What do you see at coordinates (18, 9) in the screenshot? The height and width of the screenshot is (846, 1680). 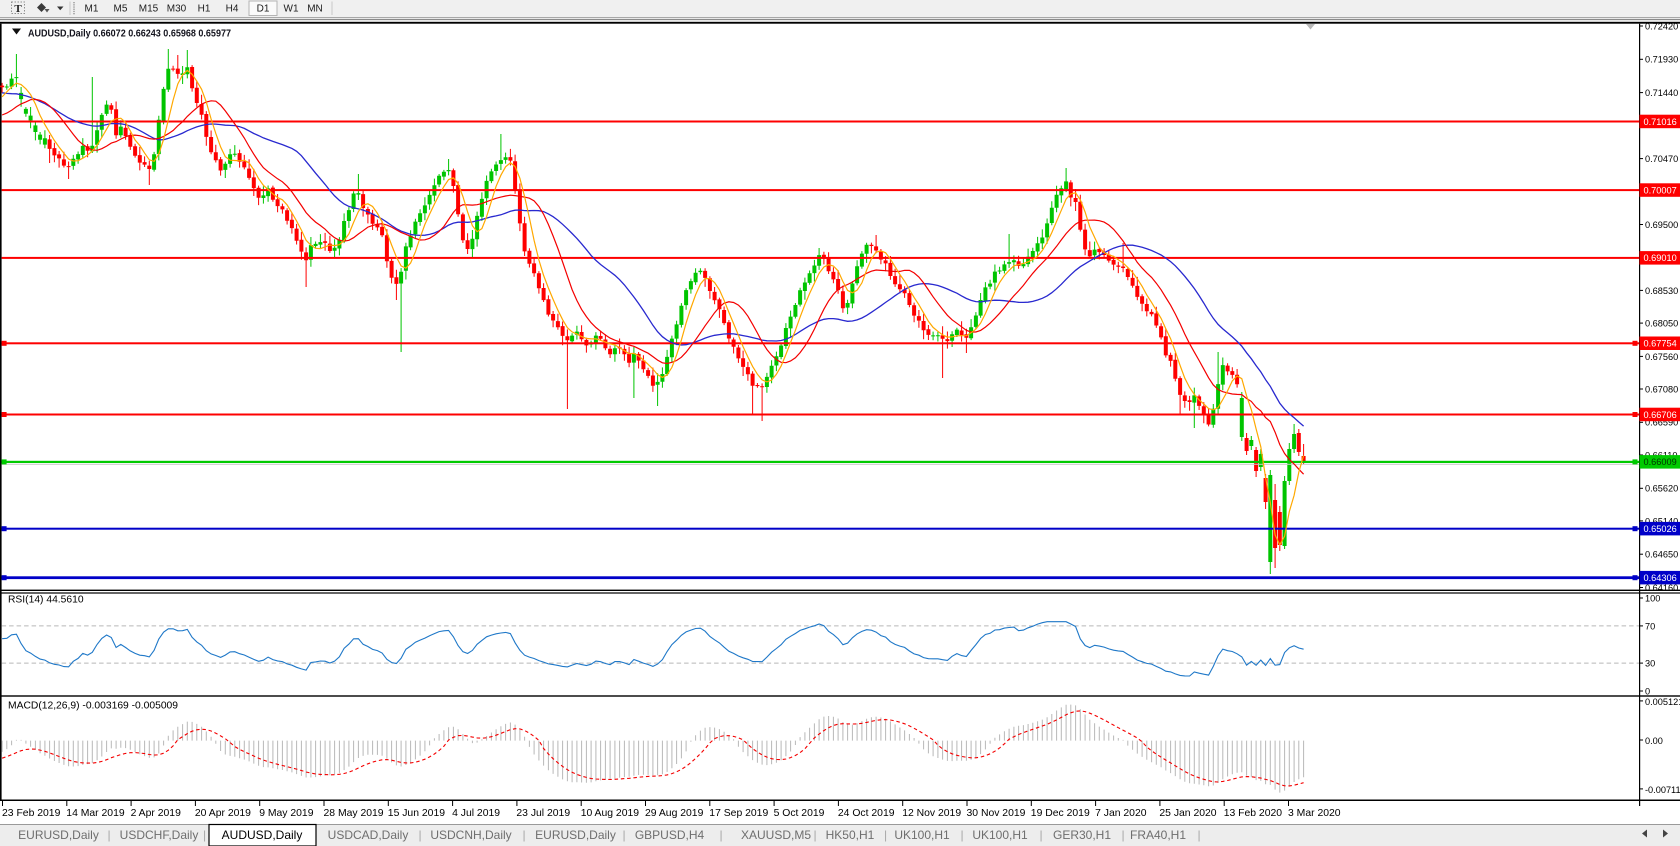 I see `svg-text: T` at bounding box center [18, 9].